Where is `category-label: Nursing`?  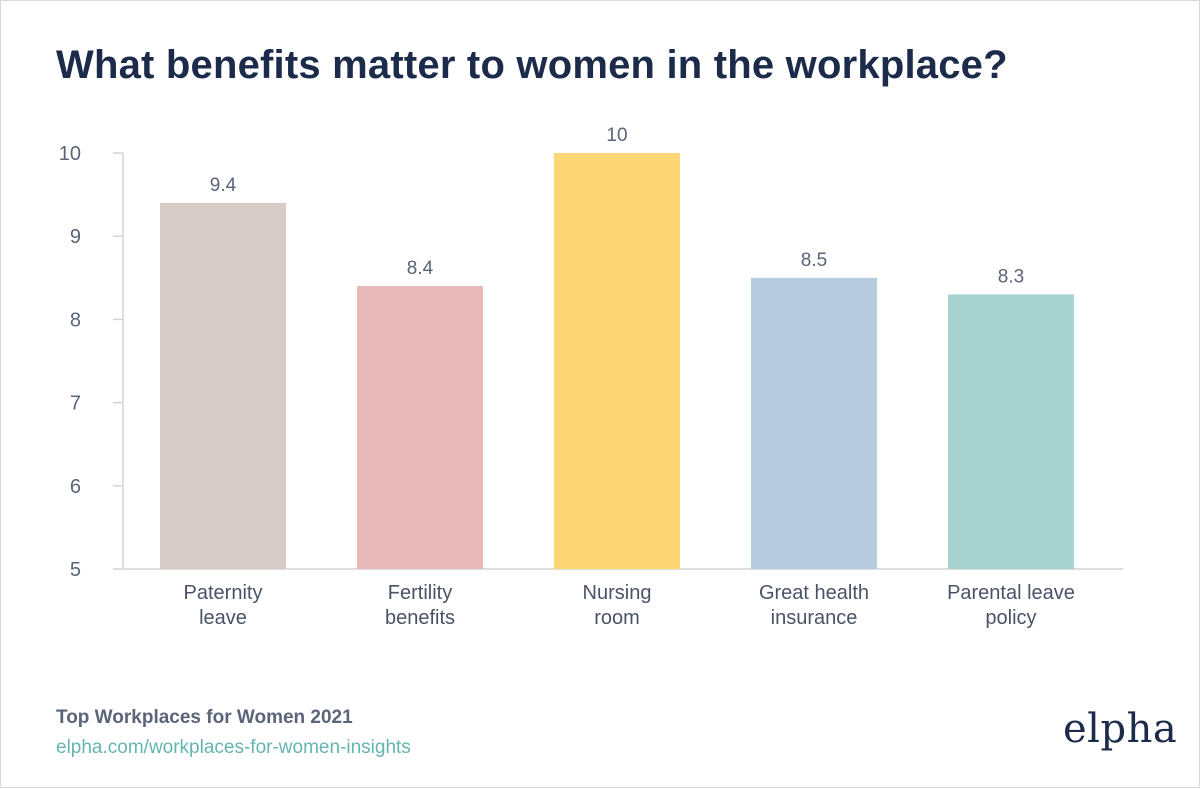
category-label: Nursing is located at coordinates (617, 593).